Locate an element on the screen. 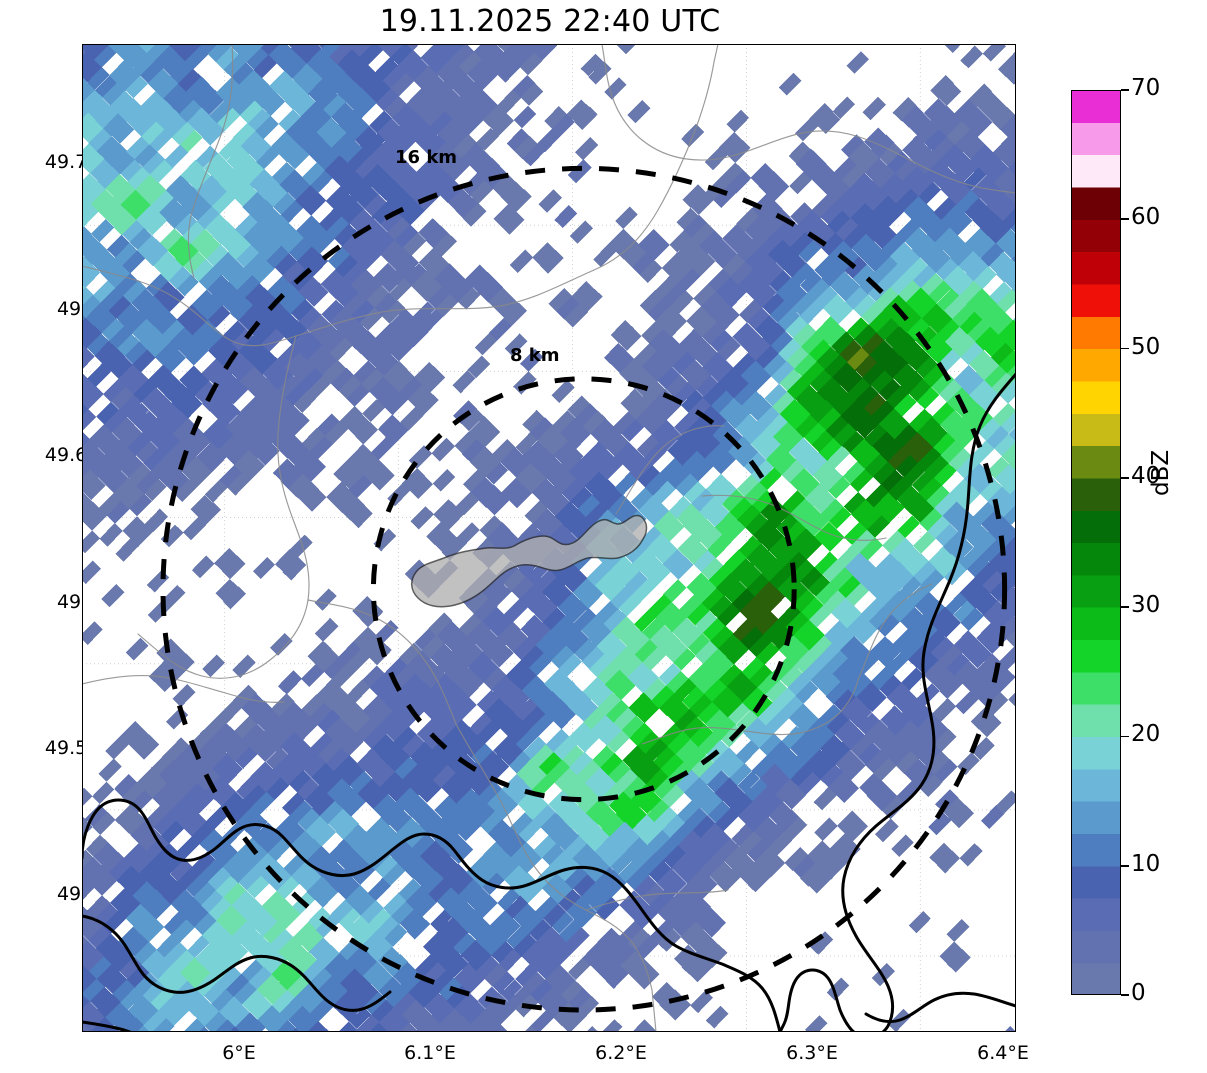  colorbar-tick-label: 60 is located at coordinates (1146, 217).